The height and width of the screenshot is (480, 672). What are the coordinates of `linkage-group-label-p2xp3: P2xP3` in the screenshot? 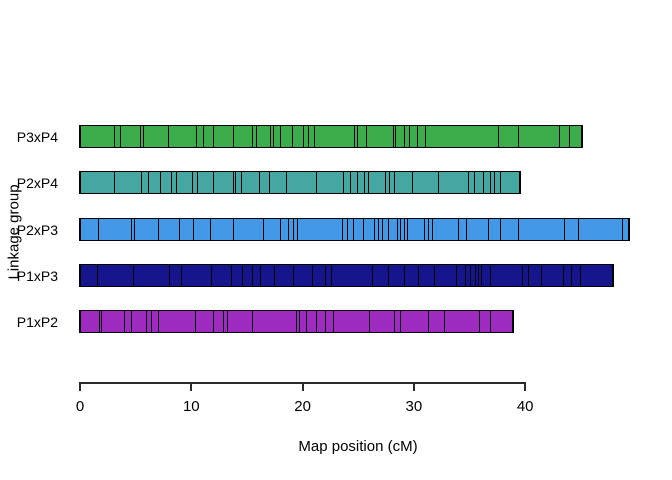 It's located at (37, 229).